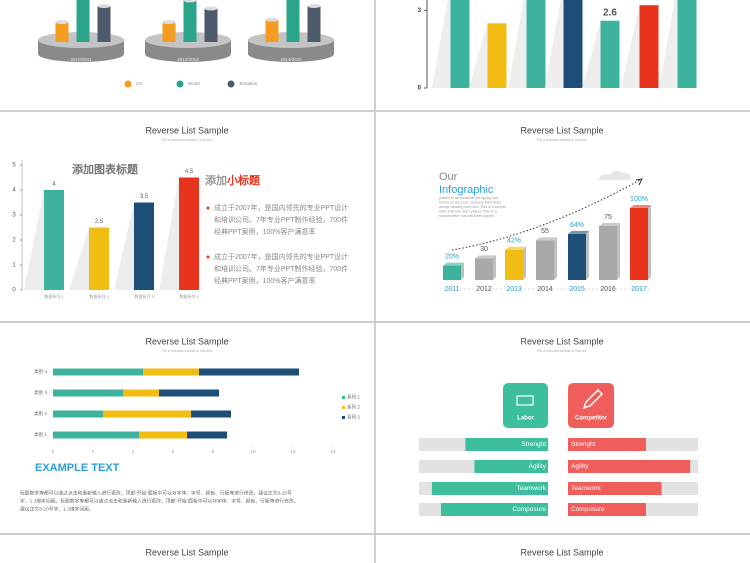  What do you see at coordinates (99, 222) in the screenshot?
I see `value-label: 2.5` at bounding box center [99, 222].